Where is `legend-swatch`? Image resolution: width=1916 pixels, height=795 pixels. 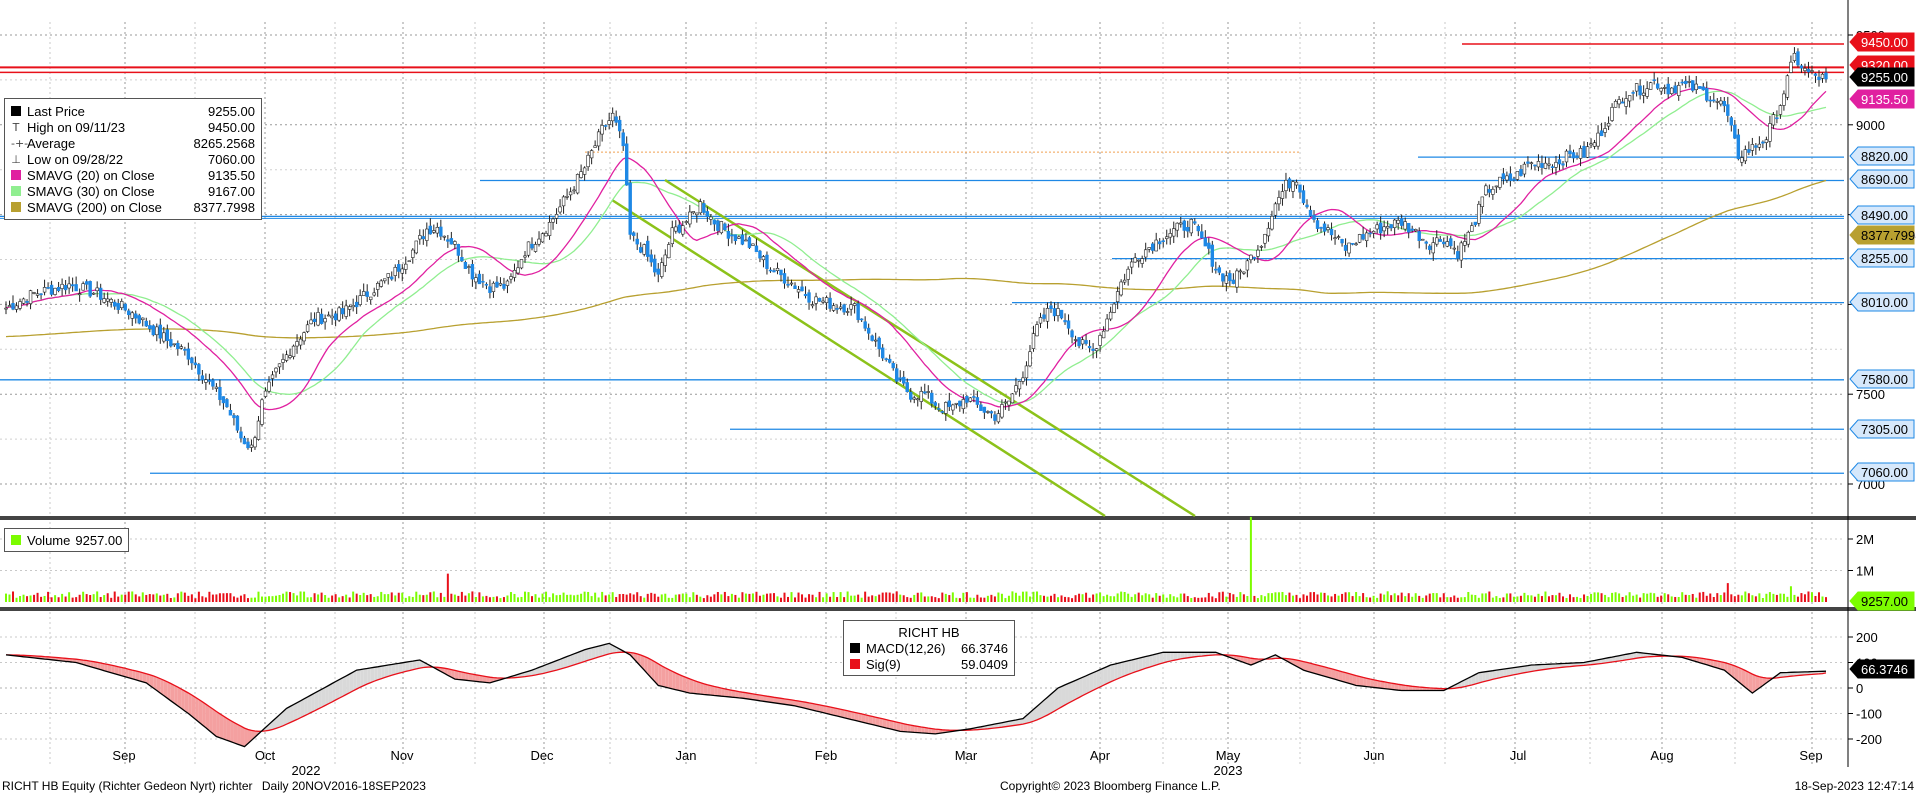
legend-swatch is located at coordinates (16, 191).